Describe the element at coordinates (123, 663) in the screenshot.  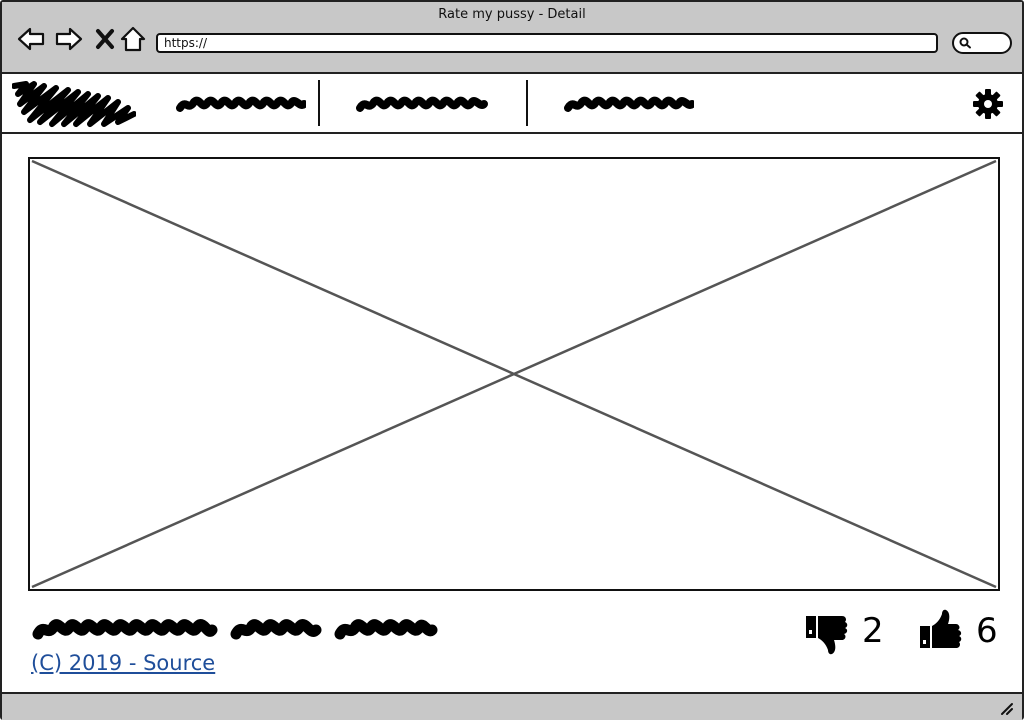
I see `source-link: (C) 2019 - Source` at that location.